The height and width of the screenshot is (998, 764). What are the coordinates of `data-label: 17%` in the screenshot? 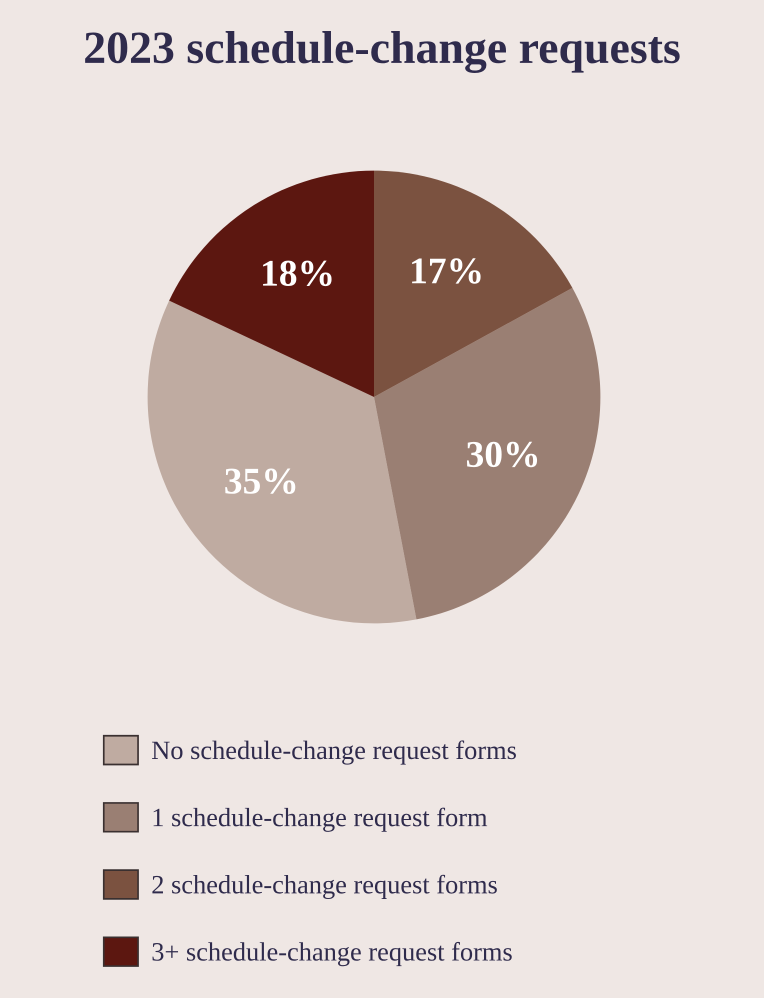 It's located at (446, 271).